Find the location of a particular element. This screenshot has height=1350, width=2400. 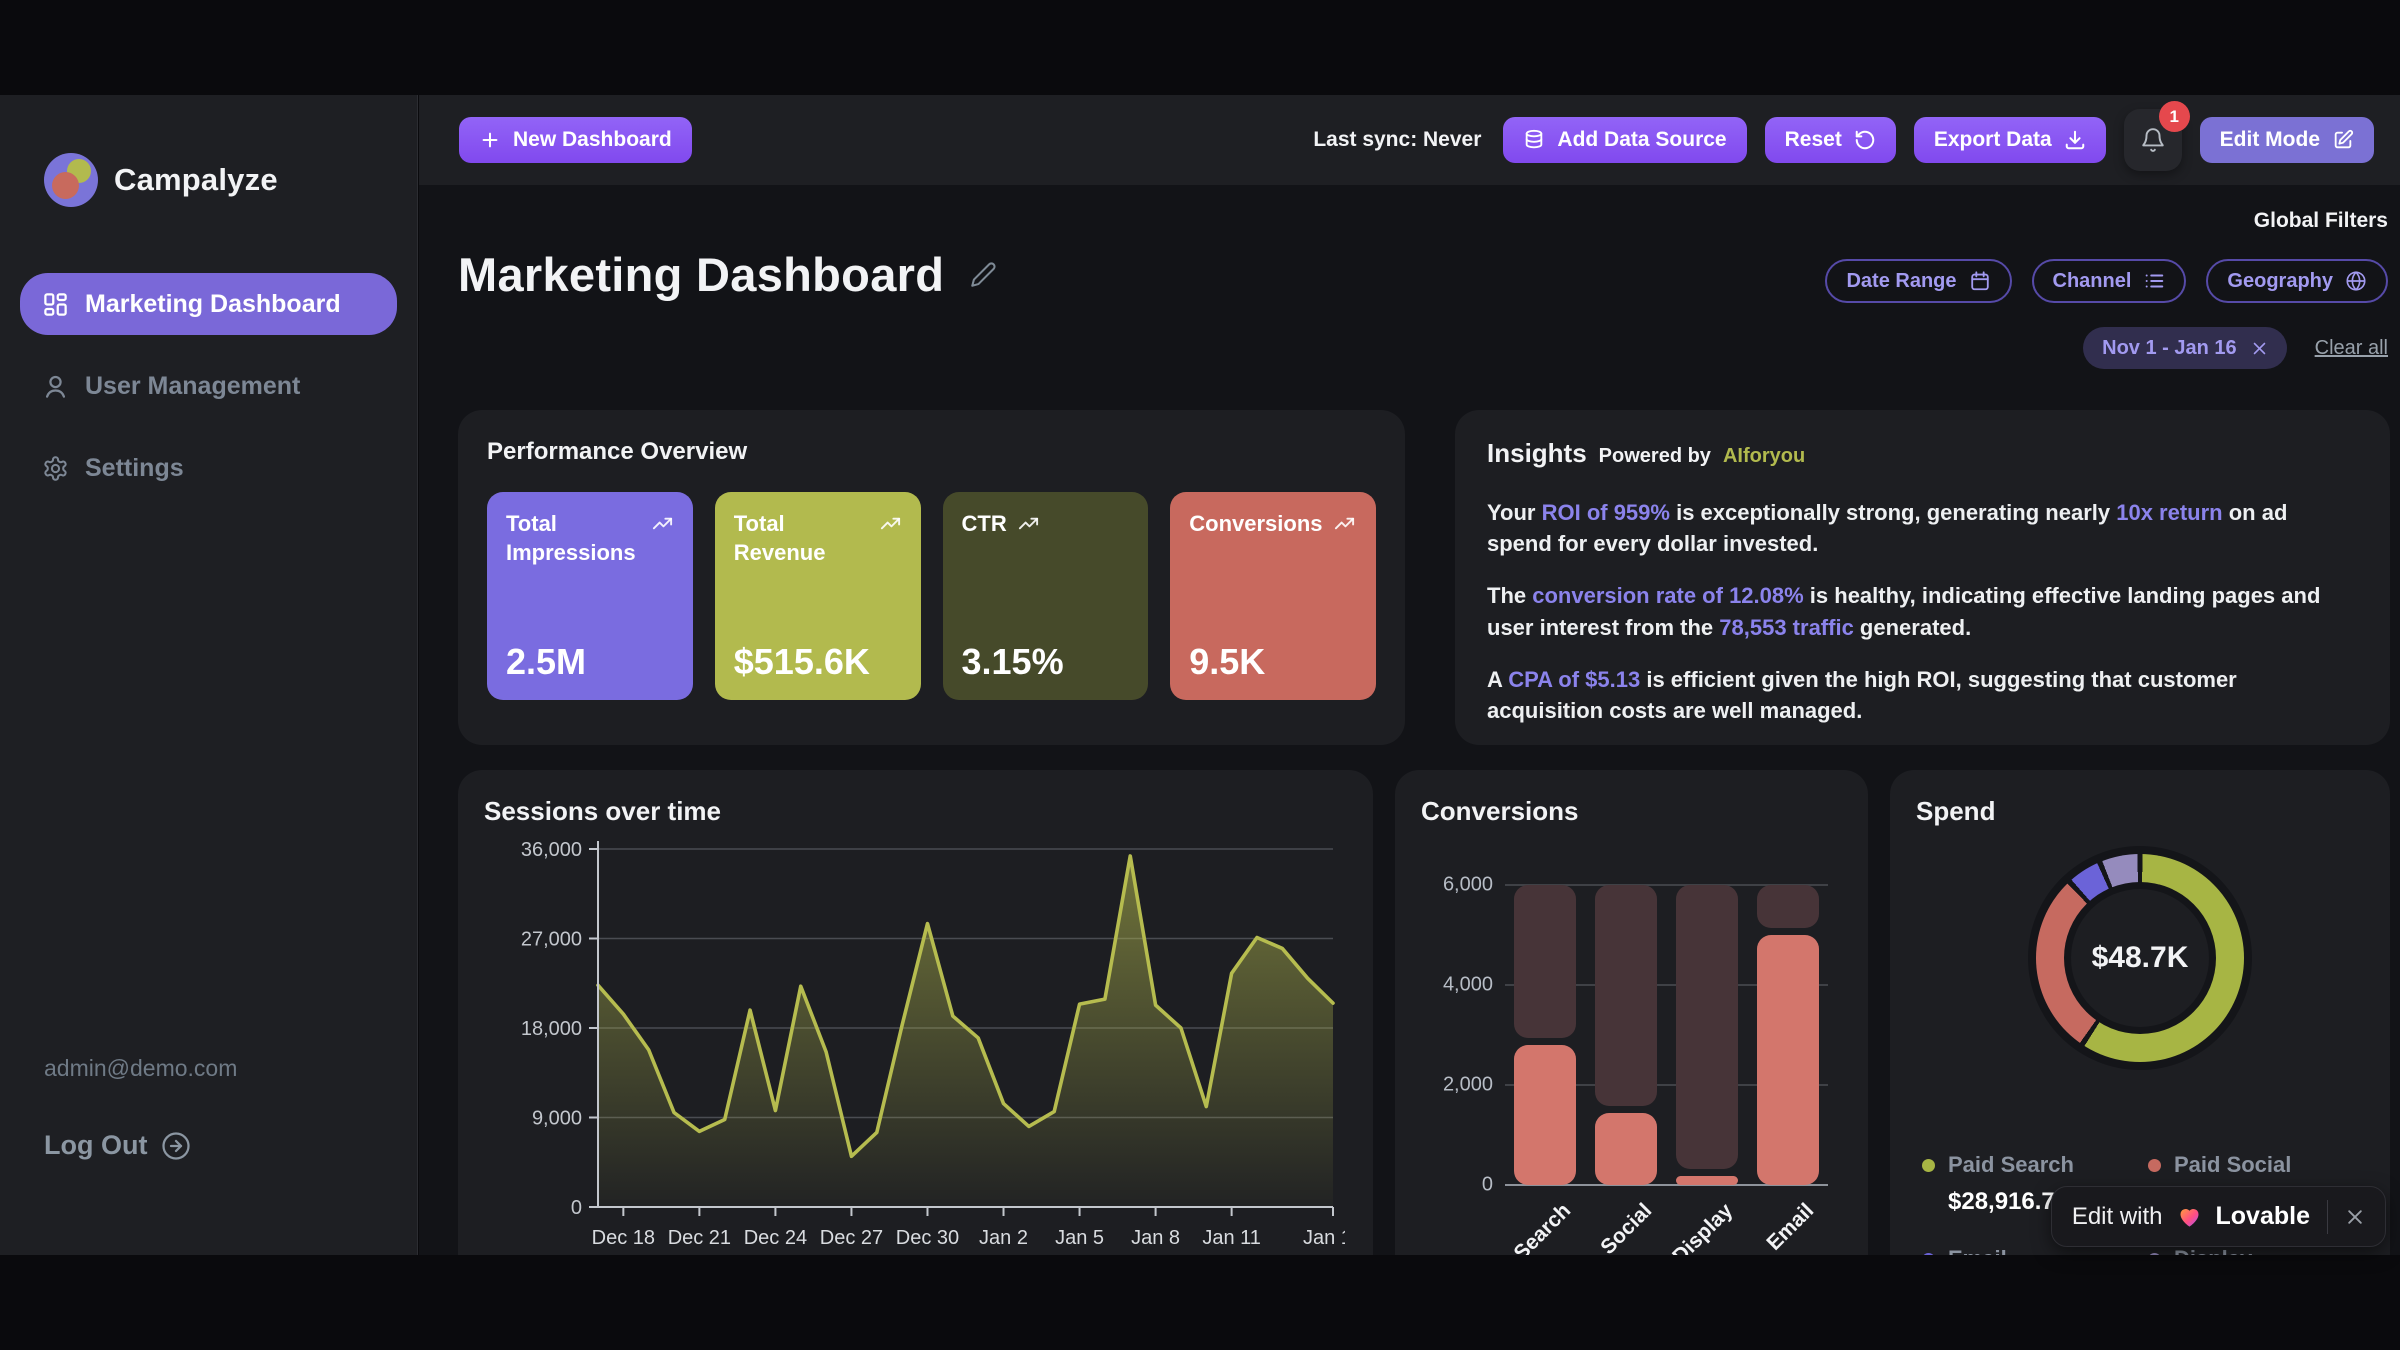

arrow-right-circle-icon is located at coordinates (176, 1146).